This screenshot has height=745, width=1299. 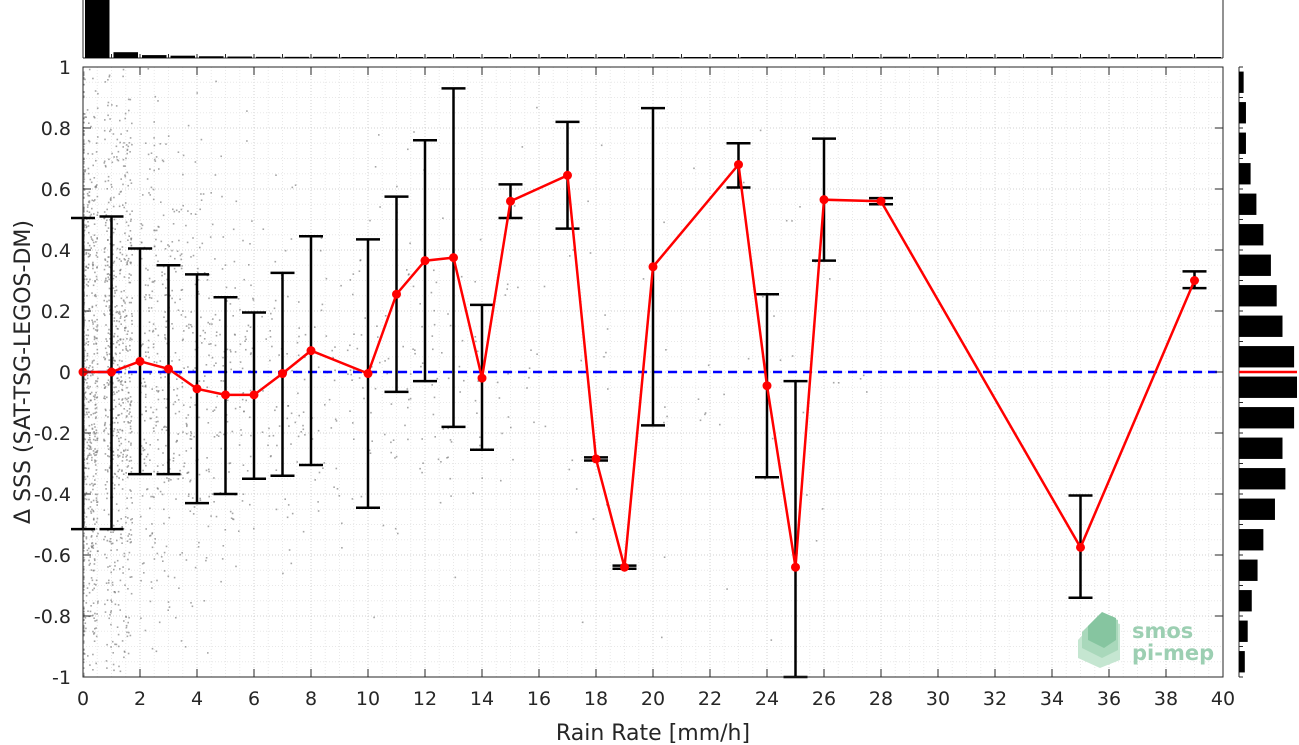 What do you see at coordinates (56, 190) in the screenshot?
I see `y-tick-label: 0.6` at bounding box center [56, 190].